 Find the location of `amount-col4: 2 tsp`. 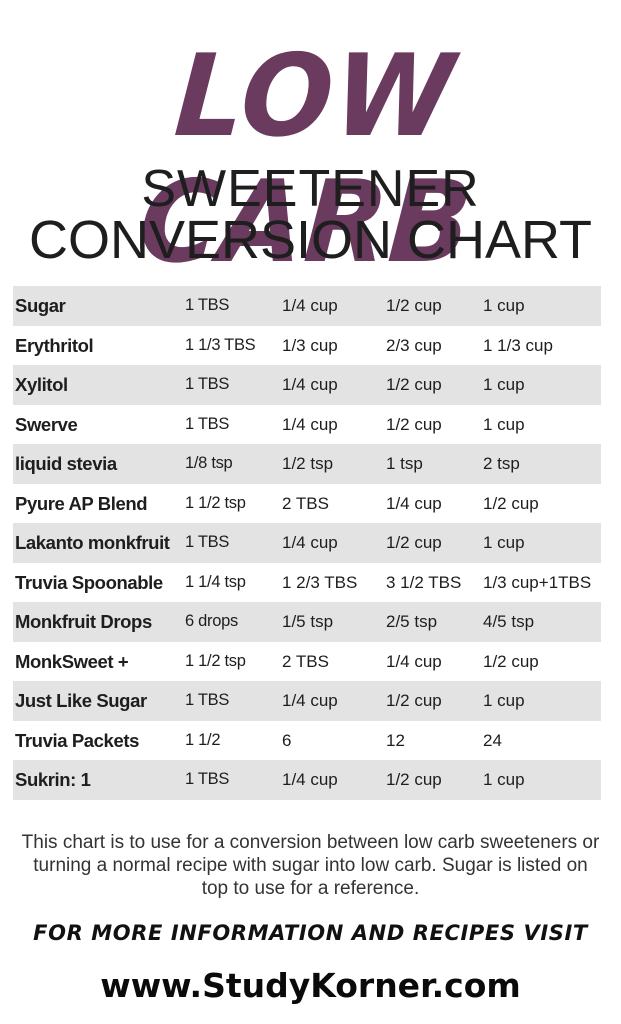

amount-col4: 2 tsp is located at coordinates (501, 463).